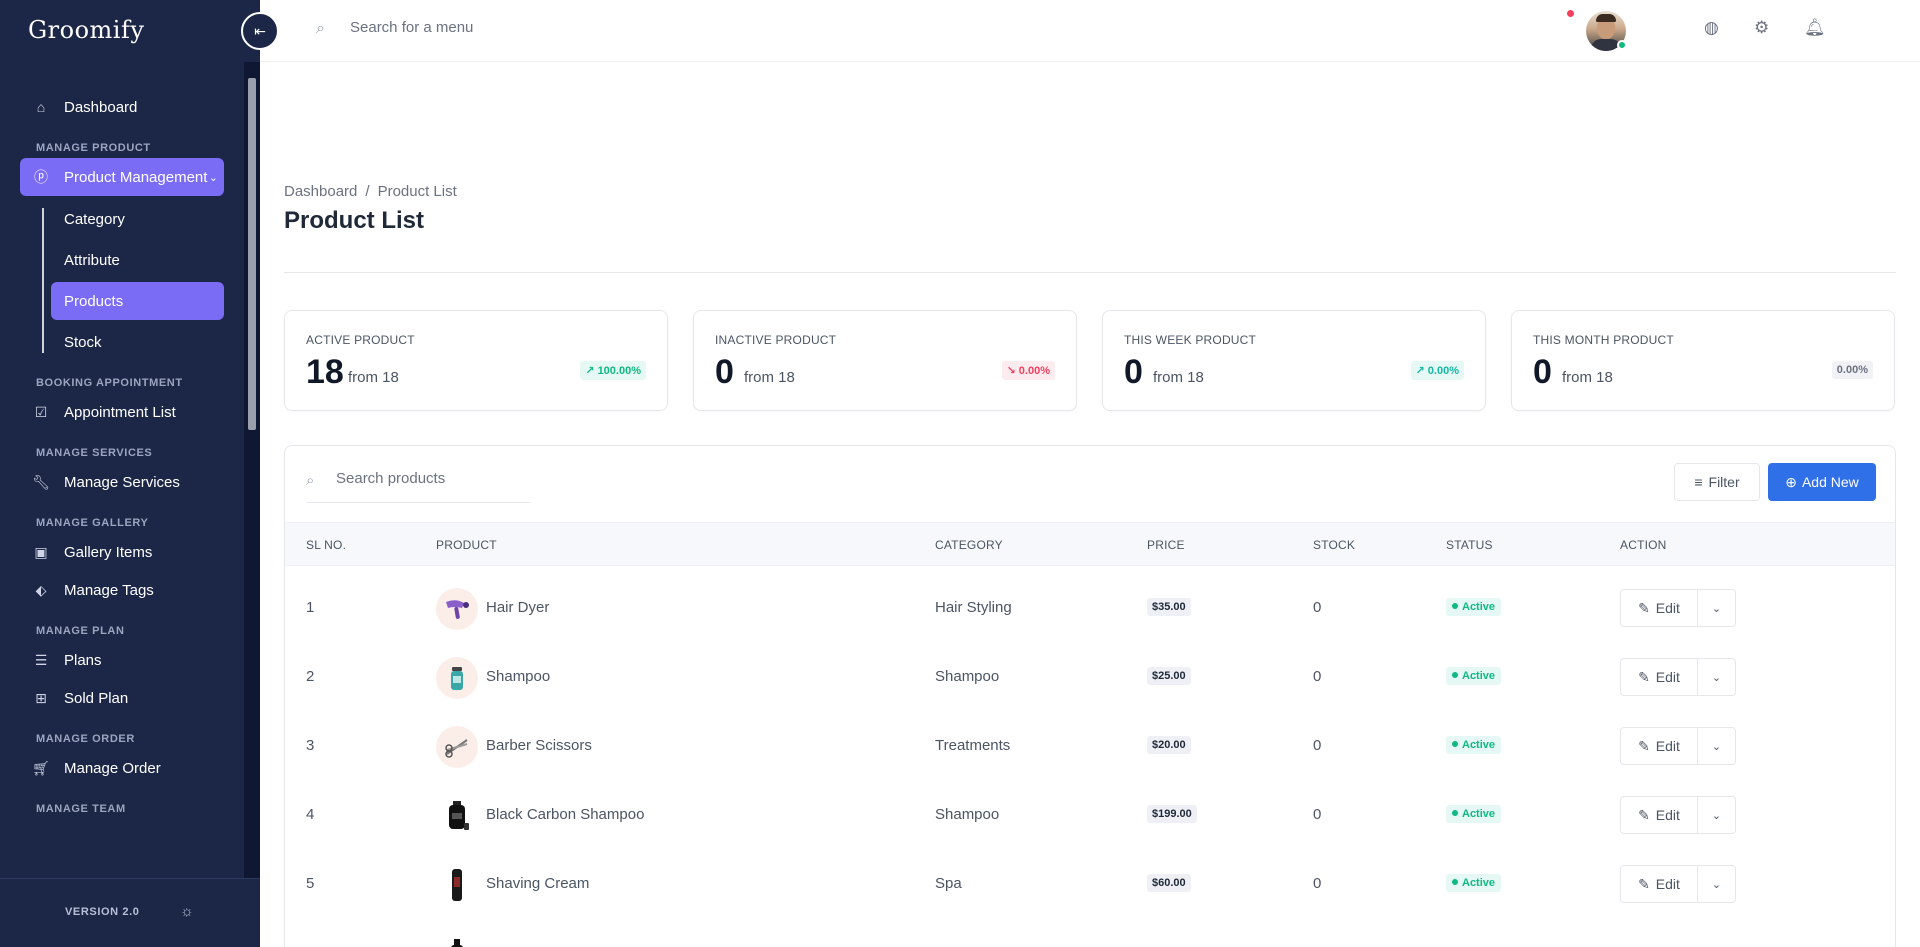 The height and width of the screenshot is (947, 1920). I want to click on list-icon: ☰, so click(41, 659).